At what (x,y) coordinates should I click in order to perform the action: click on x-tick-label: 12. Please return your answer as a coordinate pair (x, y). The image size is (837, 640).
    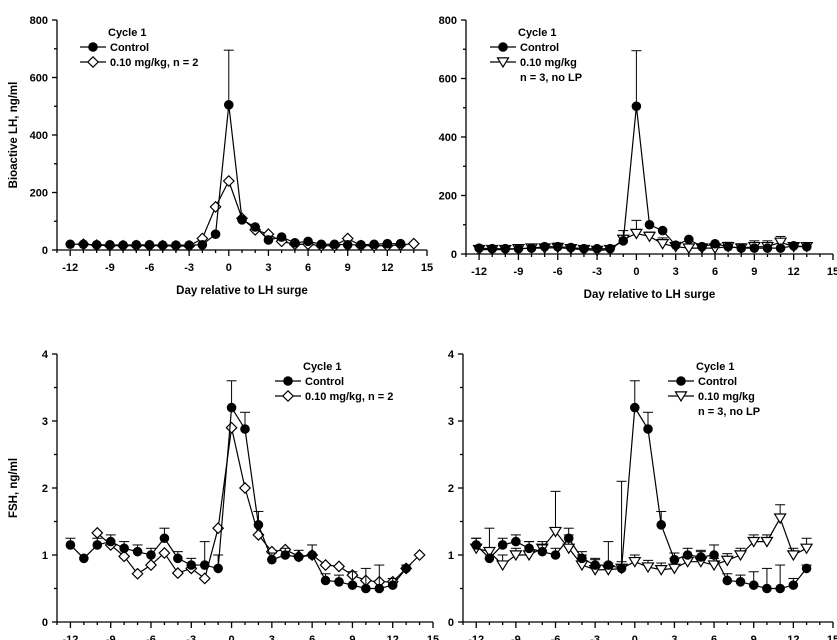
    Looking at the image, I should click on (793, 637).